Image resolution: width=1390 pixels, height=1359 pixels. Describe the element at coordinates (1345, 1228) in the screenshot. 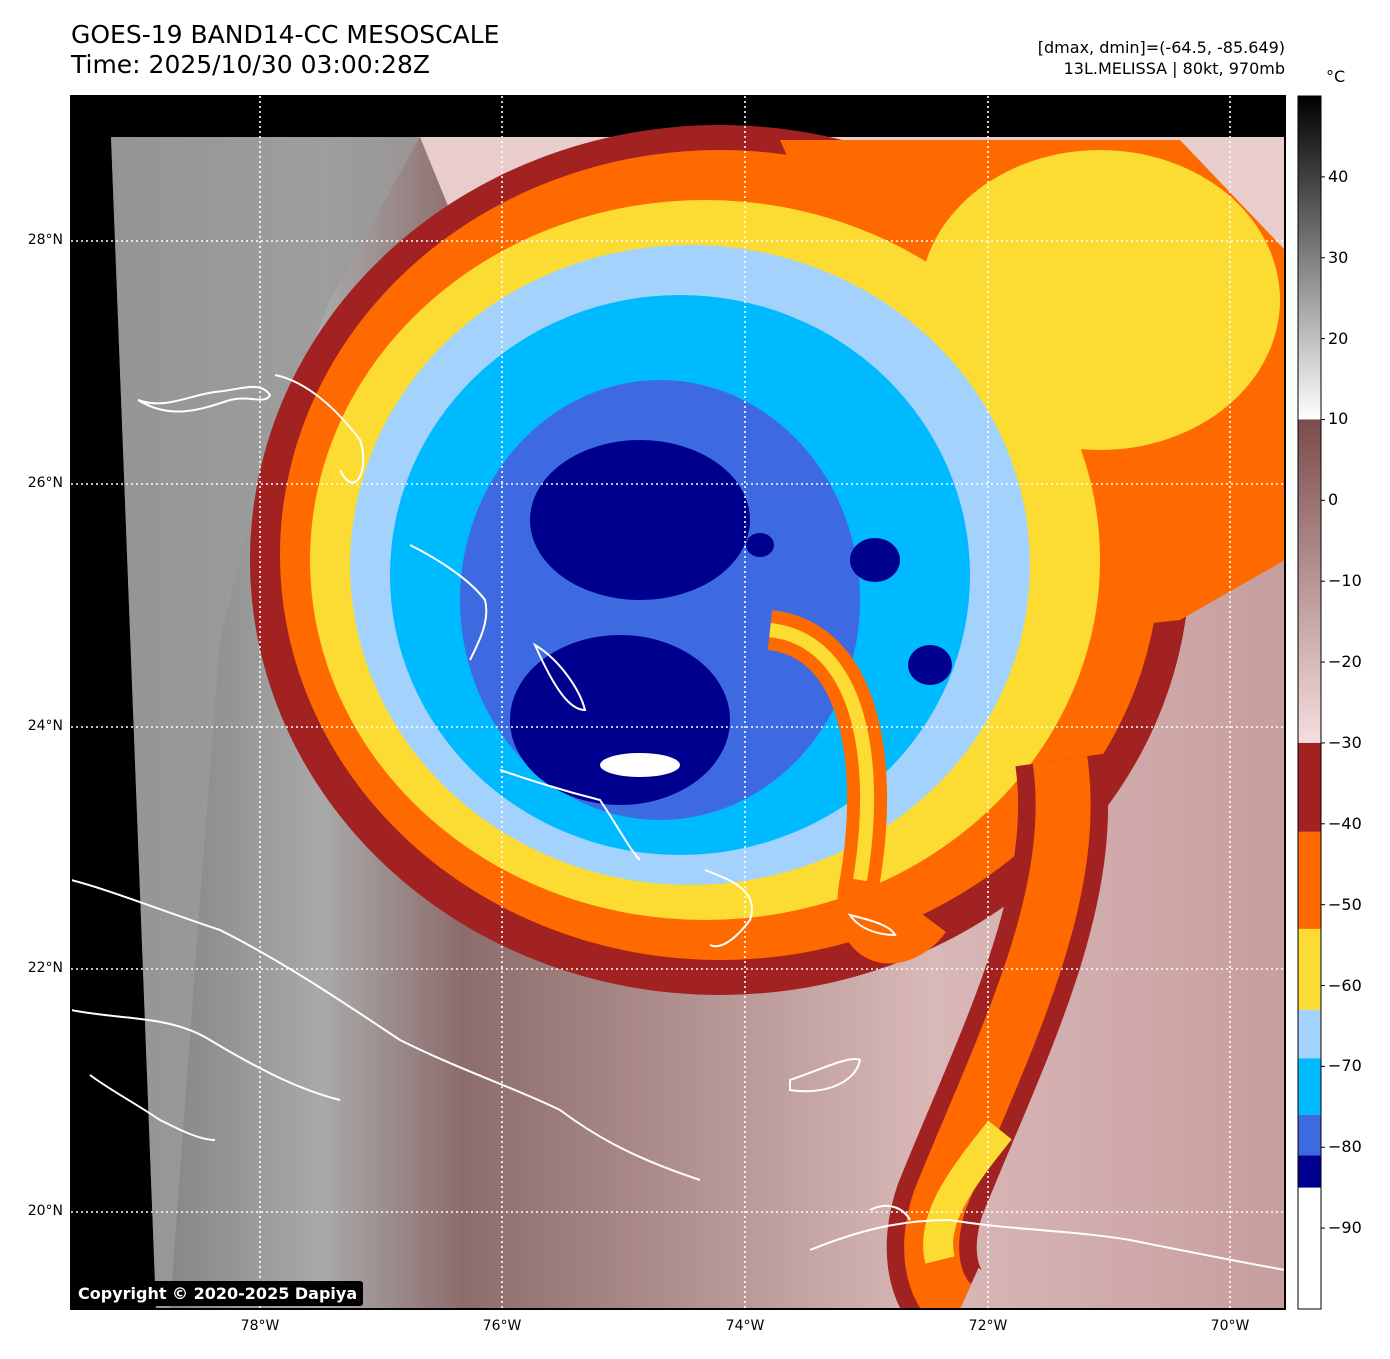

I see `colorbar-tick-label: −90` at that location.